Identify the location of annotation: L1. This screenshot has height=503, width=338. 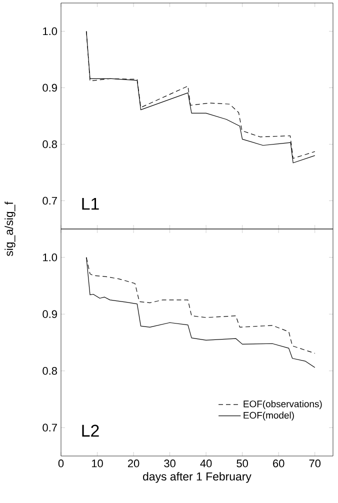
(90, 204).